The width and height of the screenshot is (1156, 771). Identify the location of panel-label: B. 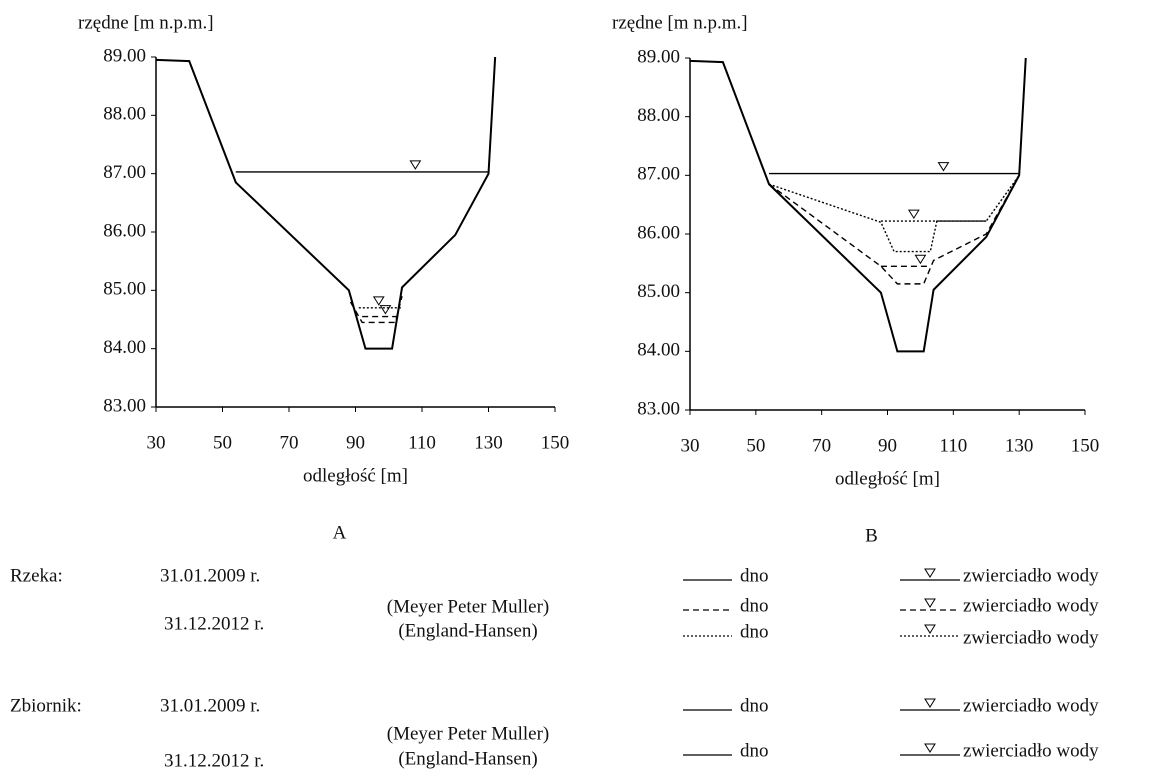
(871, 535).